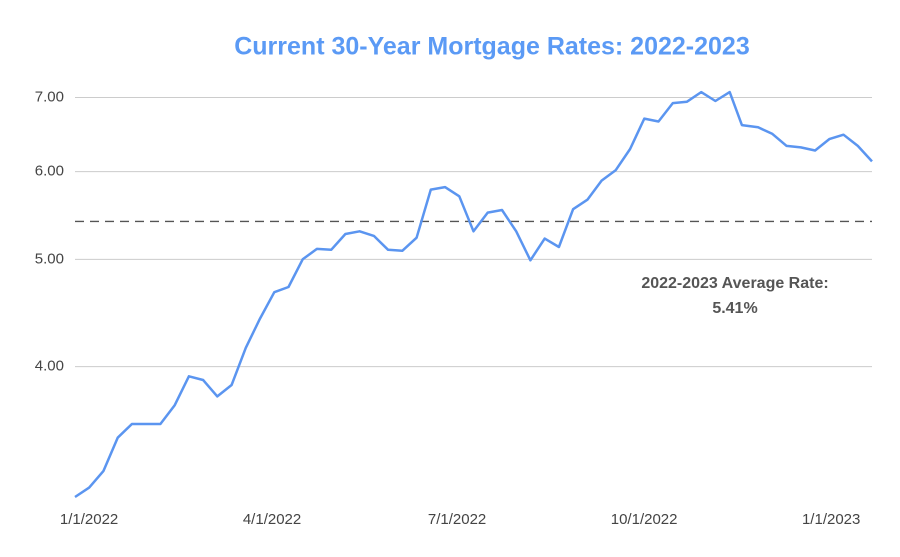  I want to click on average-label: 2022-2023 Average Rate:, so click(734, 283).